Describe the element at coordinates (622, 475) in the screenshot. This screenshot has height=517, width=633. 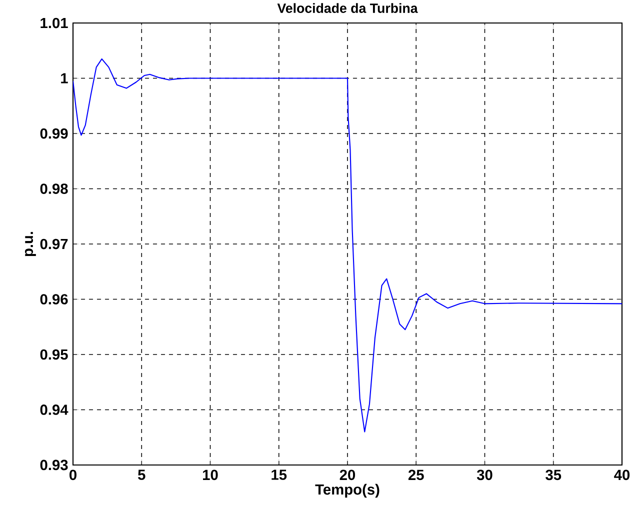
I see `x-tick-label: 40` at that location.